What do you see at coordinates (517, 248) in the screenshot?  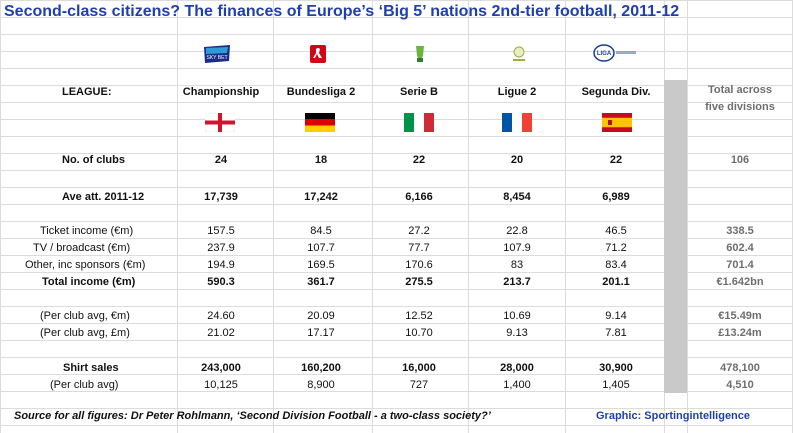 I see `cell-tv-3: 107.9` at bounding box center [517, 248].